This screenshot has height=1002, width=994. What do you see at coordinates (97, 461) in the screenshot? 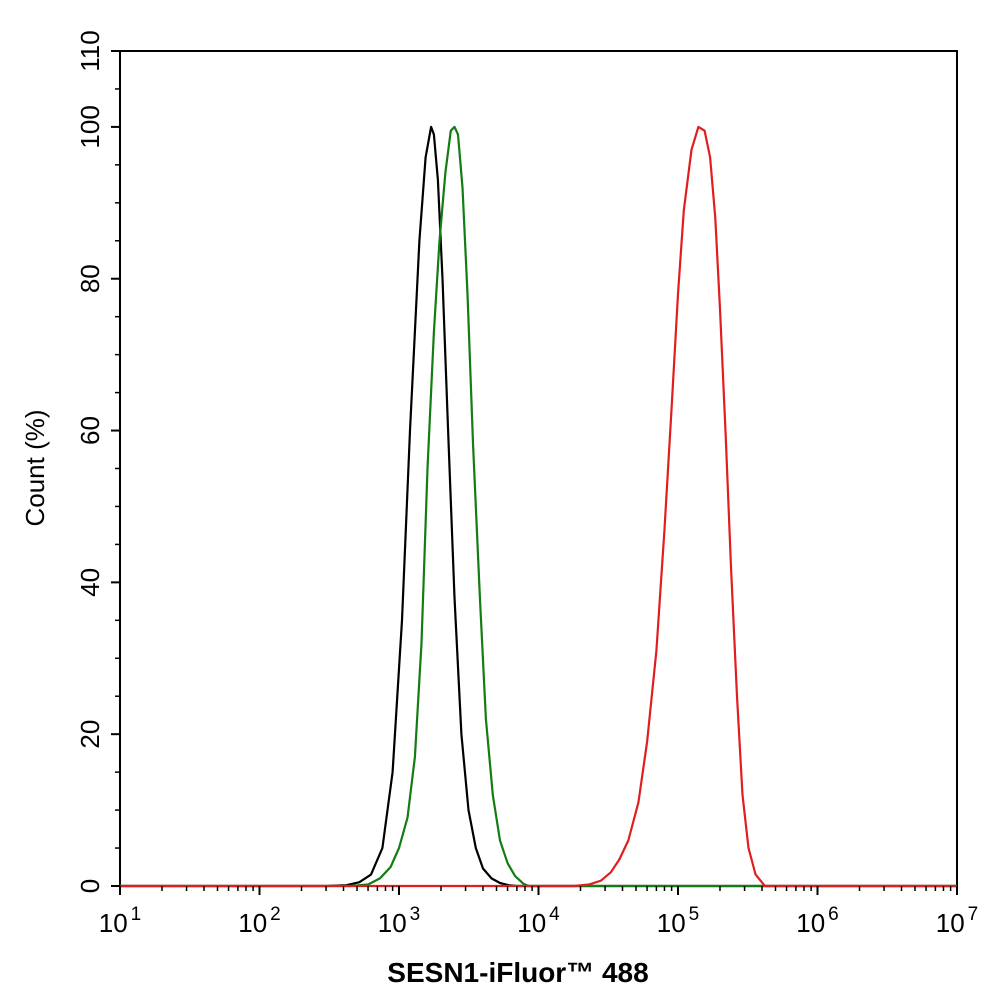
I see `y-axis: 0 20 40 60 80 100 110` at bounding box center [97, 461].